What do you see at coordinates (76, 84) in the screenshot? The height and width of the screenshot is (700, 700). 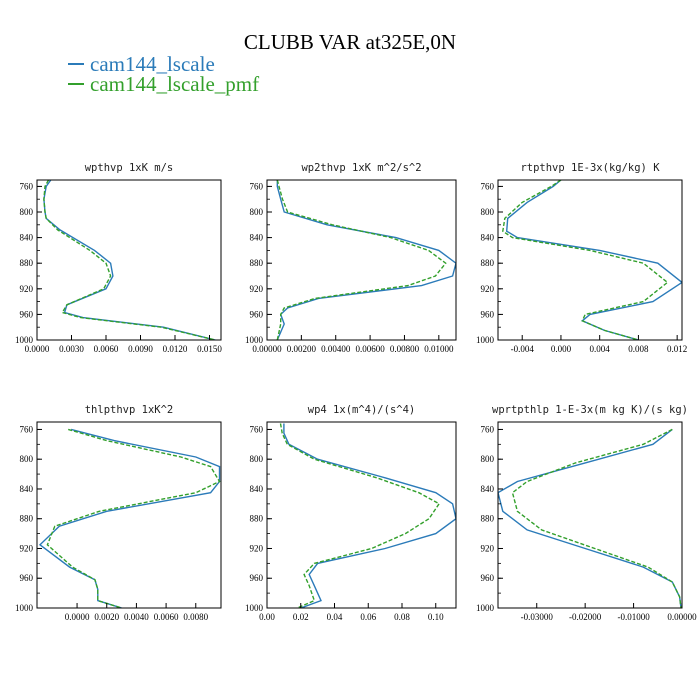 I see `legend-swatch-lscale-pmf` at bounding box center [76, 84].